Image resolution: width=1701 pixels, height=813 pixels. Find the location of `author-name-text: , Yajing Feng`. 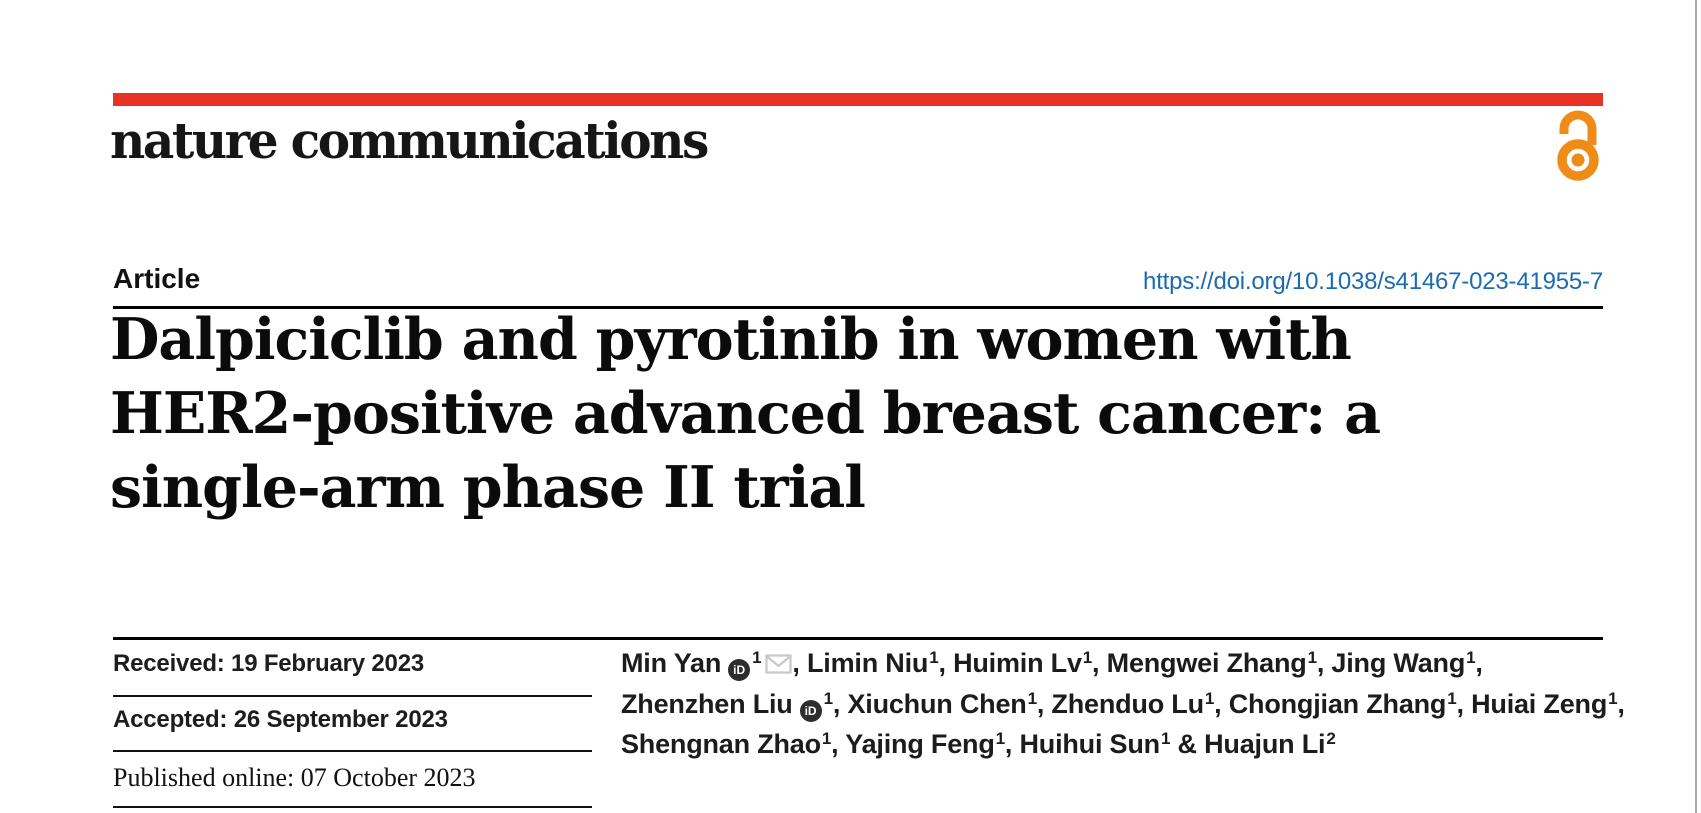

author-name-text: , Yajing Feng is located at coordinates (913, 744).